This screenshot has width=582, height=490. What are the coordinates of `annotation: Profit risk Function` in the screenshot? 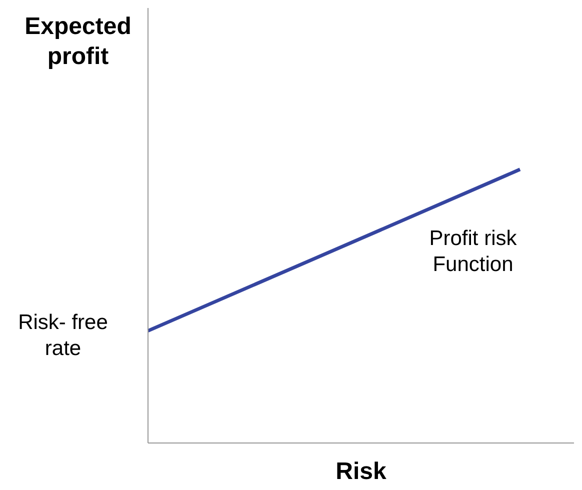 It's located at (473, 252).